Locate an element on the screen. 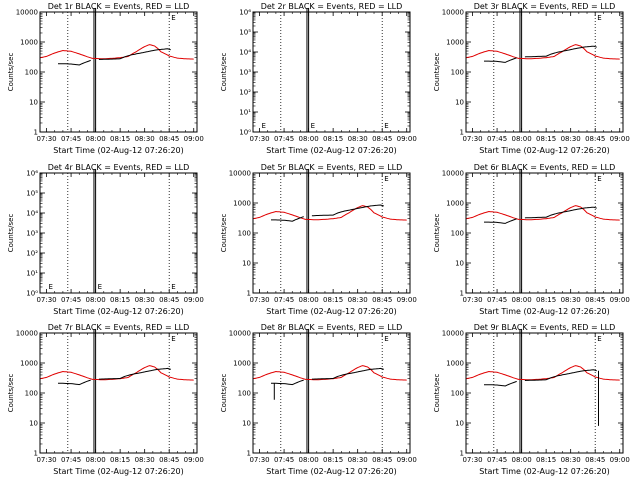 This screenshot has width=640, height=480. y-tick-label: 10⁴ is located at coordinates (32, 214).